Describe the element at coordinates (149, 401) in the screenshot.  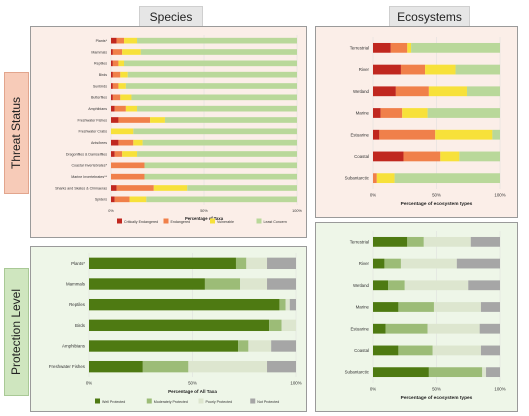
I see `legend-swatch-moderately-protected` at that location.